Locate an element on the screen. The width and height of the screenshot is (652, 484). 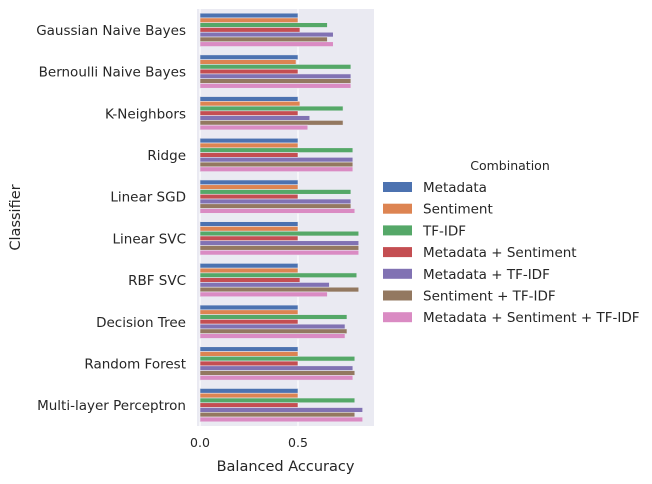
y-tick-label: Ridge is located at coordinates (166, 156).